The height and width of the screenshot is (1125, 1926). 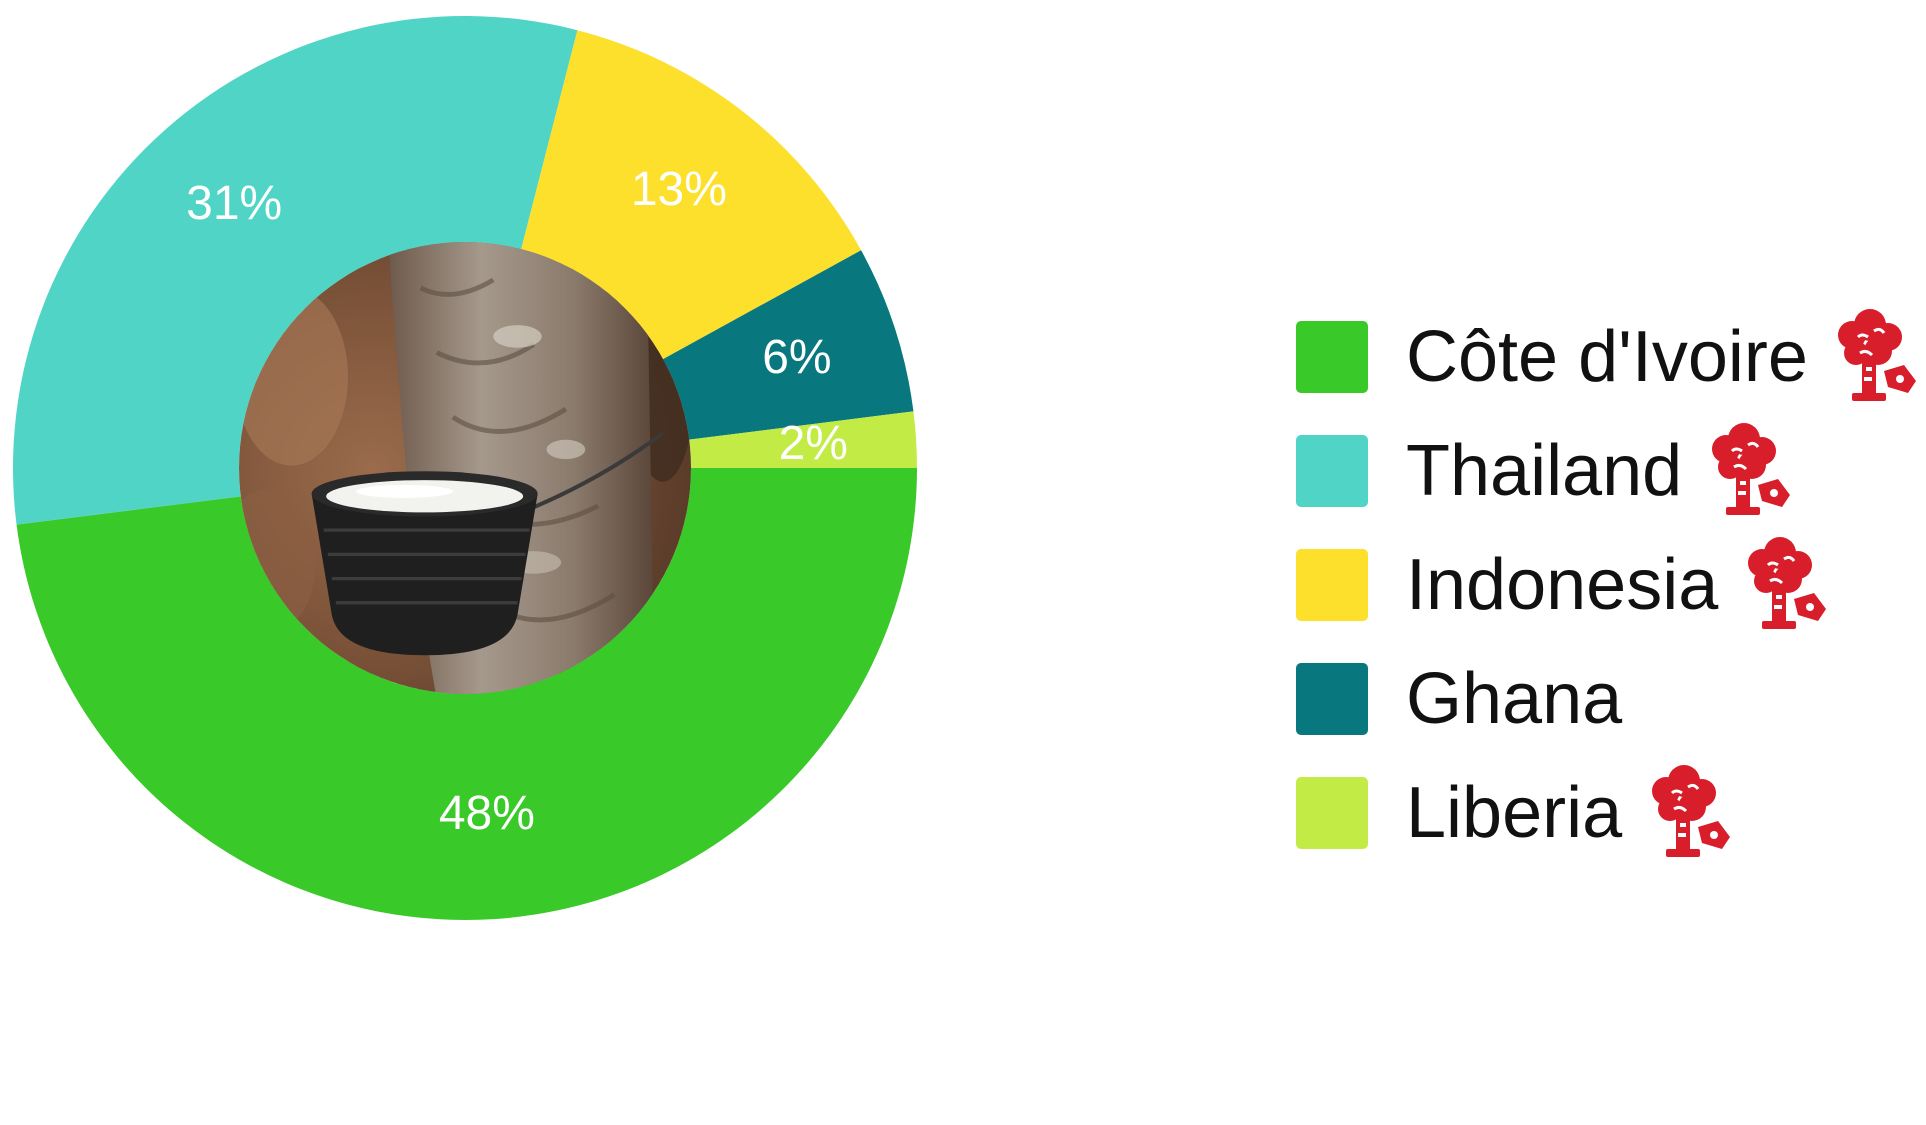 What do you see at coordinates (1562, 585) in the screenshot?
I see `legend-label-indonesia: Indonesia` at bounding box center [1562, 585].